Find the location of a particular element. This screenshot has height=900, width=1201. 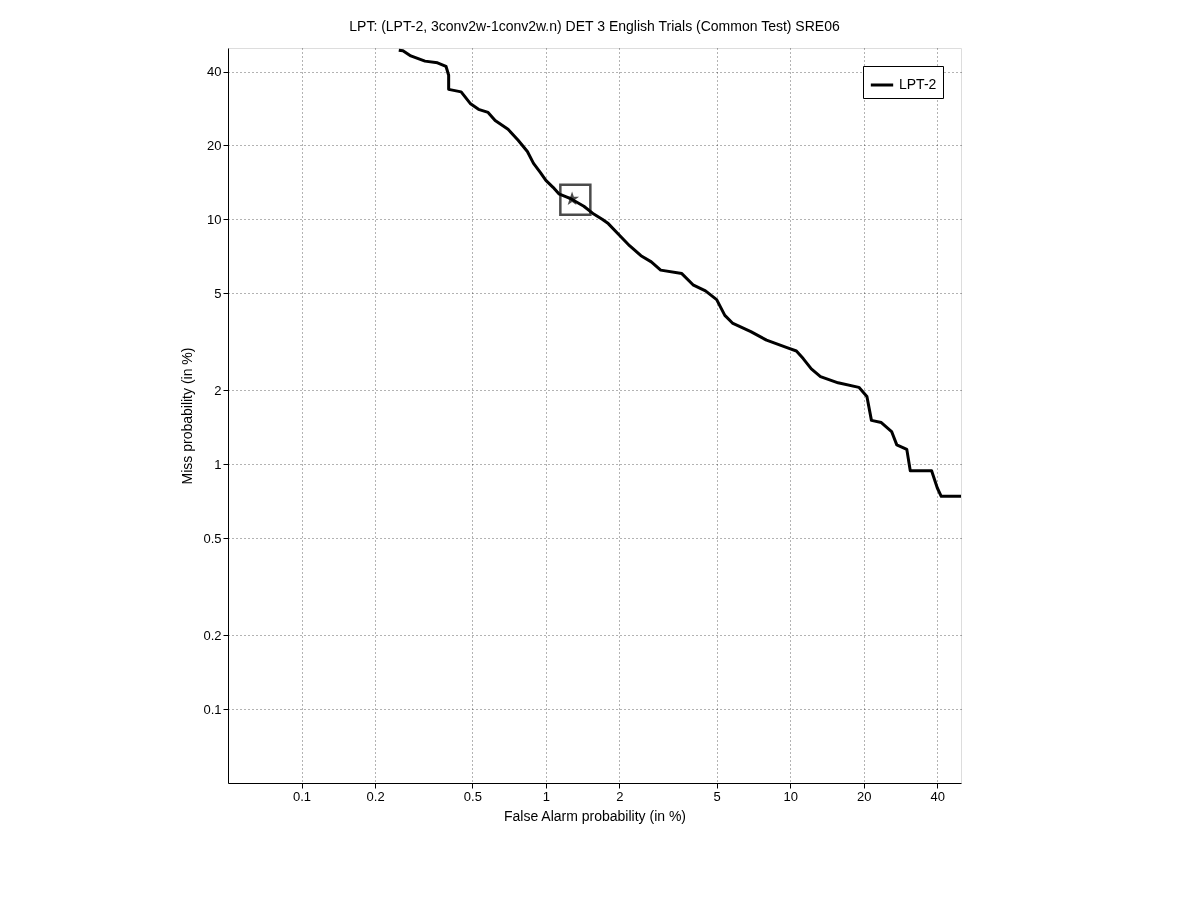

y-tick-label: 5 is located at coordinates (218, 293).